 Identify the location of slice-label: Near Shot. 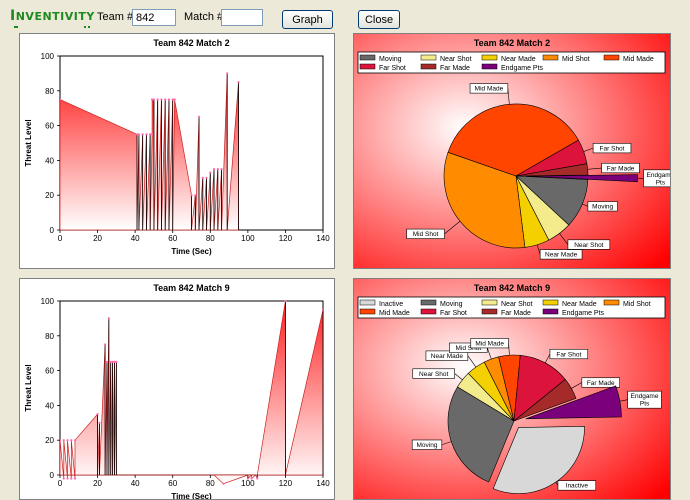
(433, 374).